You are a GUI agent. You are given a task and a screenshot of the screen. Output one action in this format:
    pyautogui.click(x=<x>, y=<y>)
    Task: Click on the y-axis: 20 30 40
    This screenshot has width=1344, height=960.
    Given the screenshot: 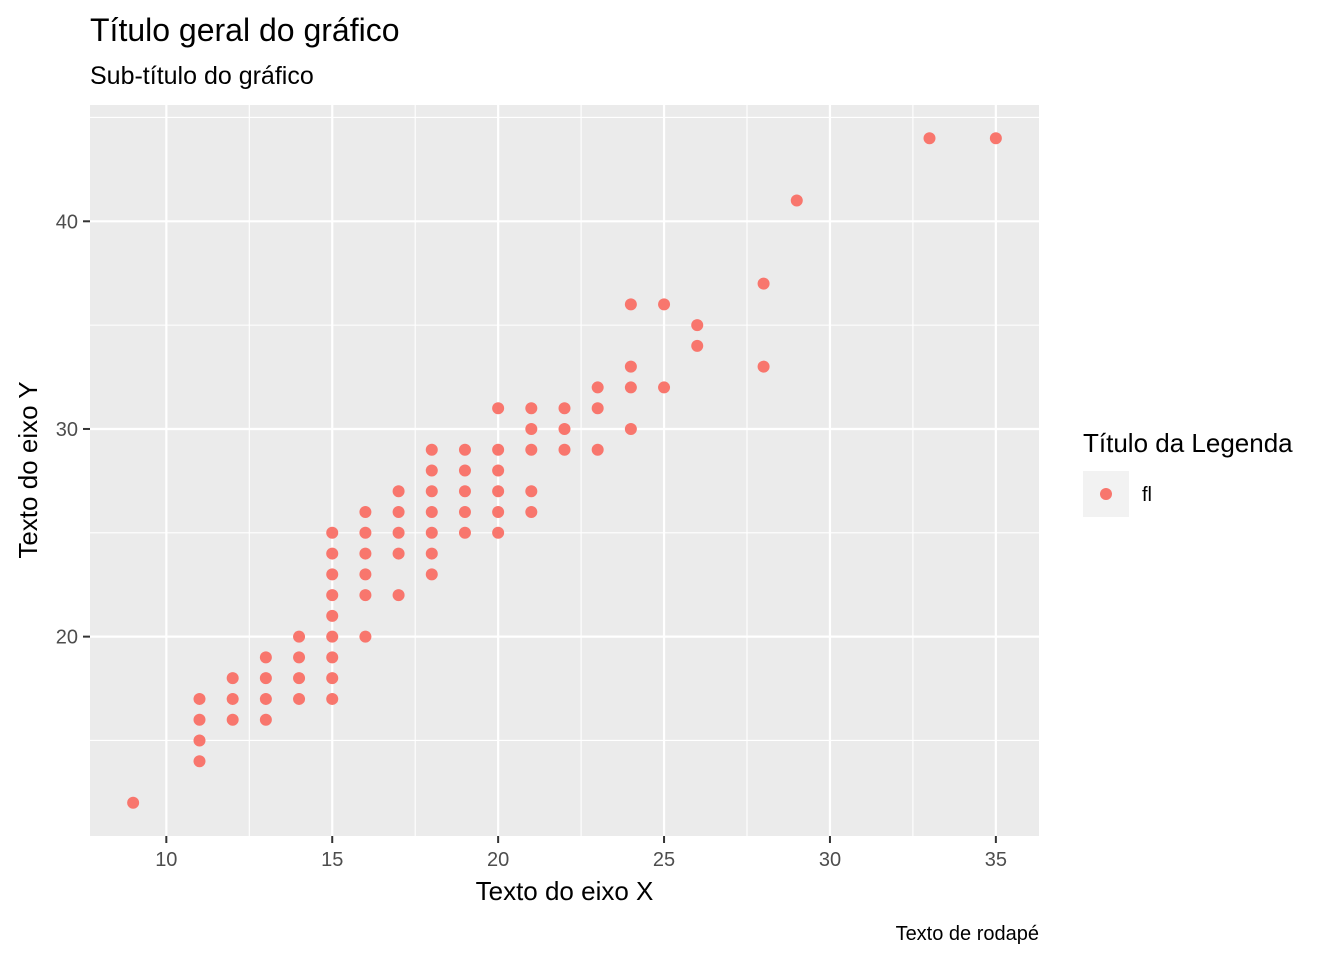 What is the action you would take?
    pyautogui.click(x=73, y=430)
    